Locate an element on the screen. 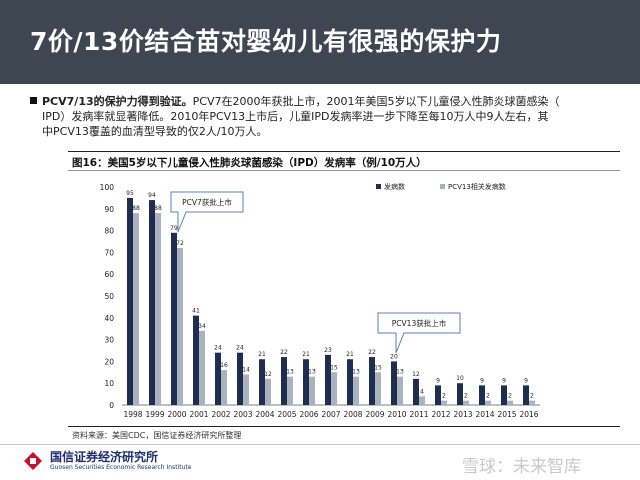 Image resolution: width=640 pixels, height=480 pixels. bar-pcv13-2013 is located at coordinates (466, 402).